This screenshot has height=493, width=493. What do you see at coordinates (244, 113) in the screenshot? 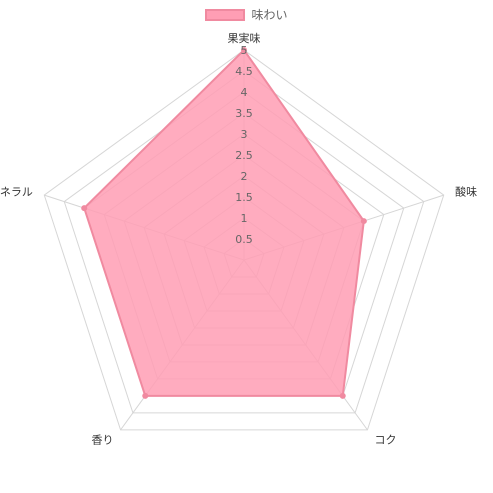
I see `tick-label: 3.5` at bounding box center [244, 113].